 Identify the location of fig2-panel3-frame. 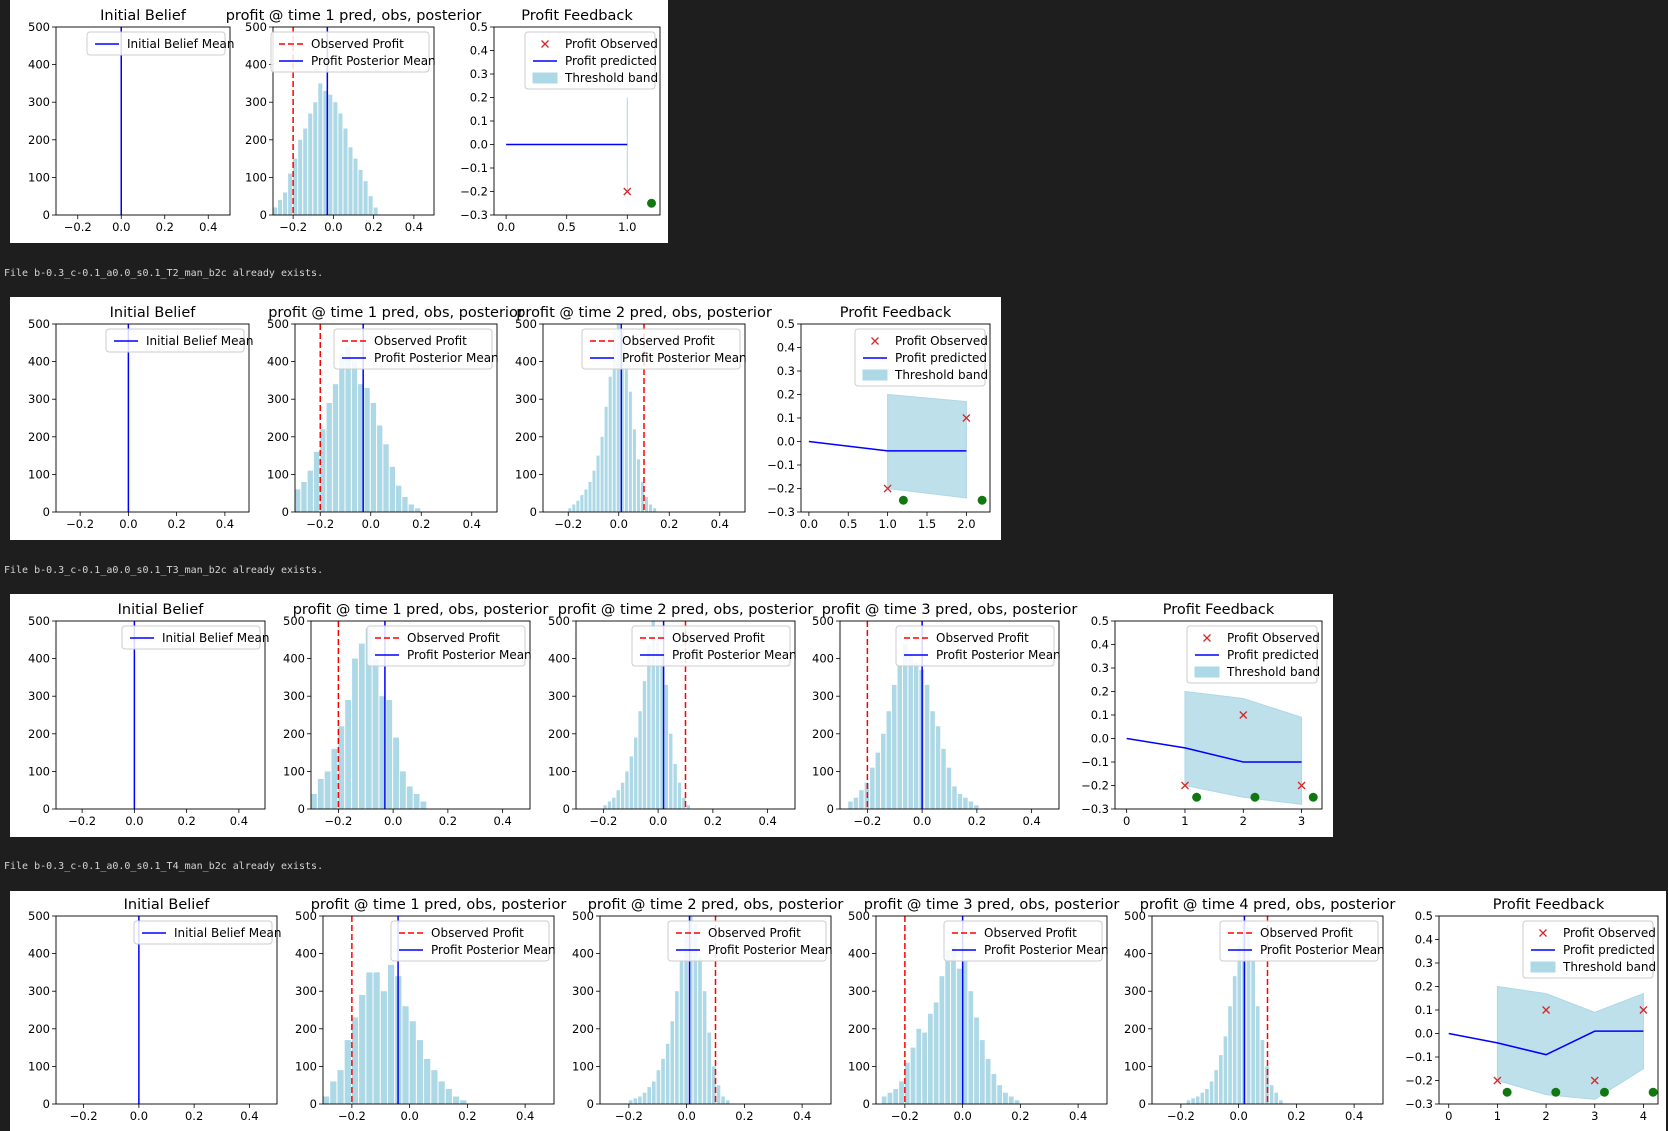
(644, 418).